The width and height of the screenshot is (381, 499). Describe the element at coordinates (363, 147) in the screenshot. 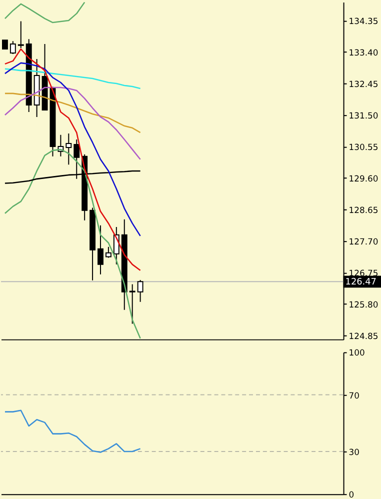

I see `y-tick-label: 130.55` at that location.